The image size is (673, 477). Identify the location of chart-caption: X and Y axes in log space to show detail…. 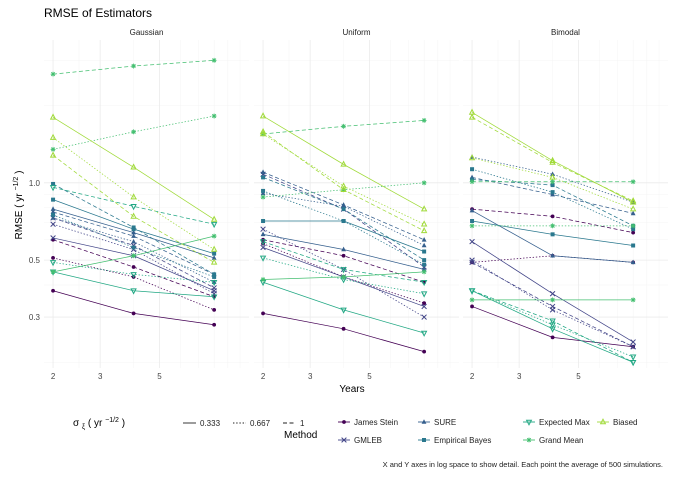
(523, 464).